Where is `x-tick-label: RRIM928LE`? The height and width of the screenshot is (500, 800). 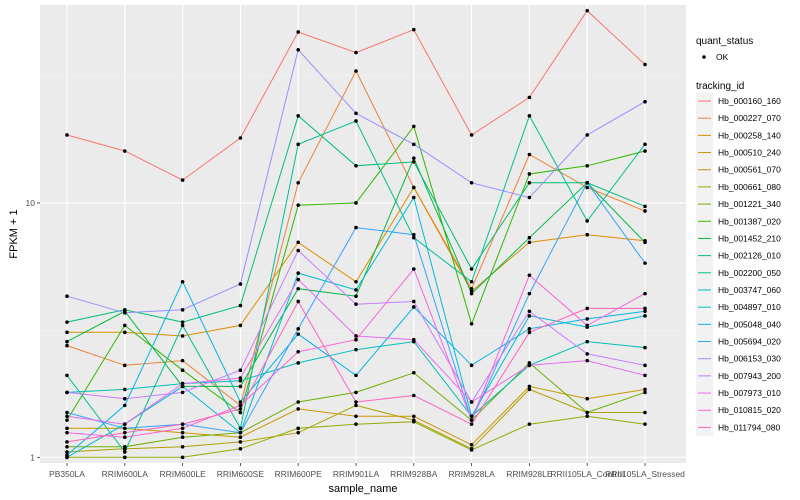 x-tick-label: RRIM928LE is located at coordinates (529, 474).